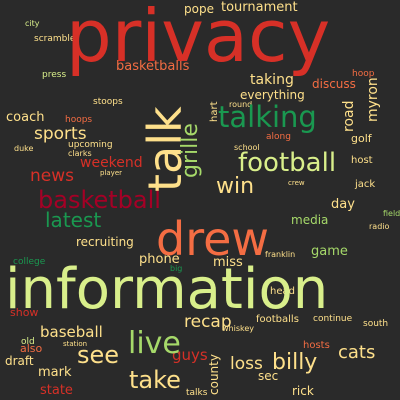 The image size is (400, 400). I want to click on word-also: also, so click(31, 348).